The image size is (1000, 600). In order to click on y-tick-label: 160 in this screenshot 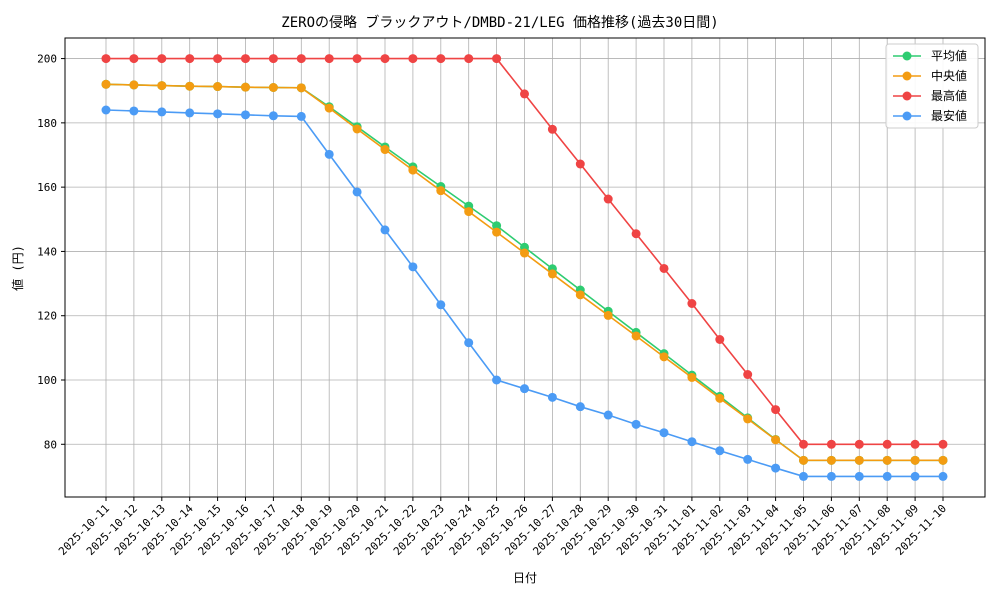, I will do `click(47, 187)`.